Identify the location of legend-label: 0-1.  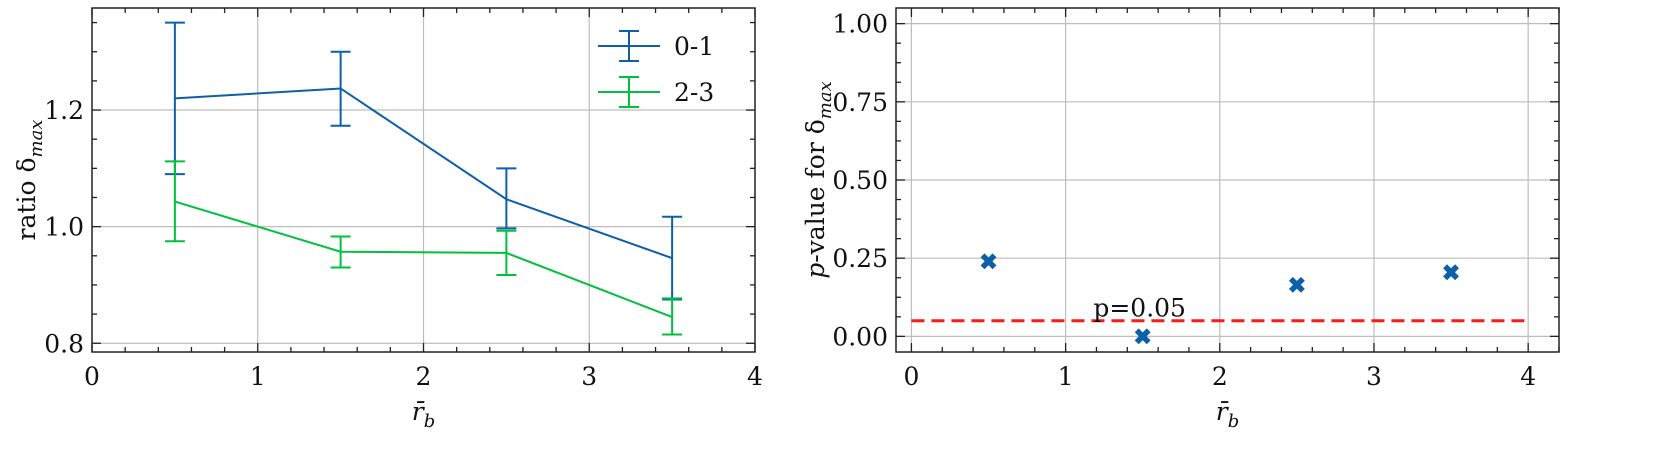
(694, 46).